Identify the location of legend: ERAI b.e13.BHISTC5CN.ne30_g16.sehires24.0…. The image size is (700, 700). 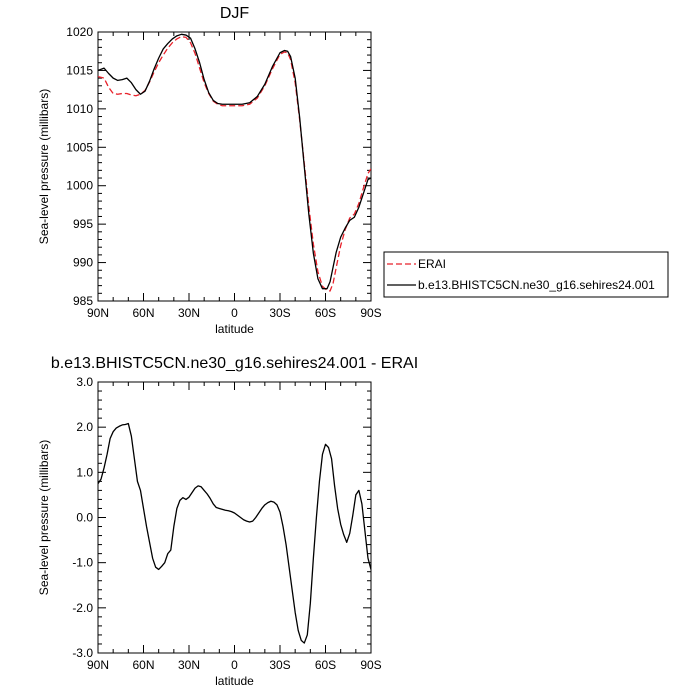
(526, 274).